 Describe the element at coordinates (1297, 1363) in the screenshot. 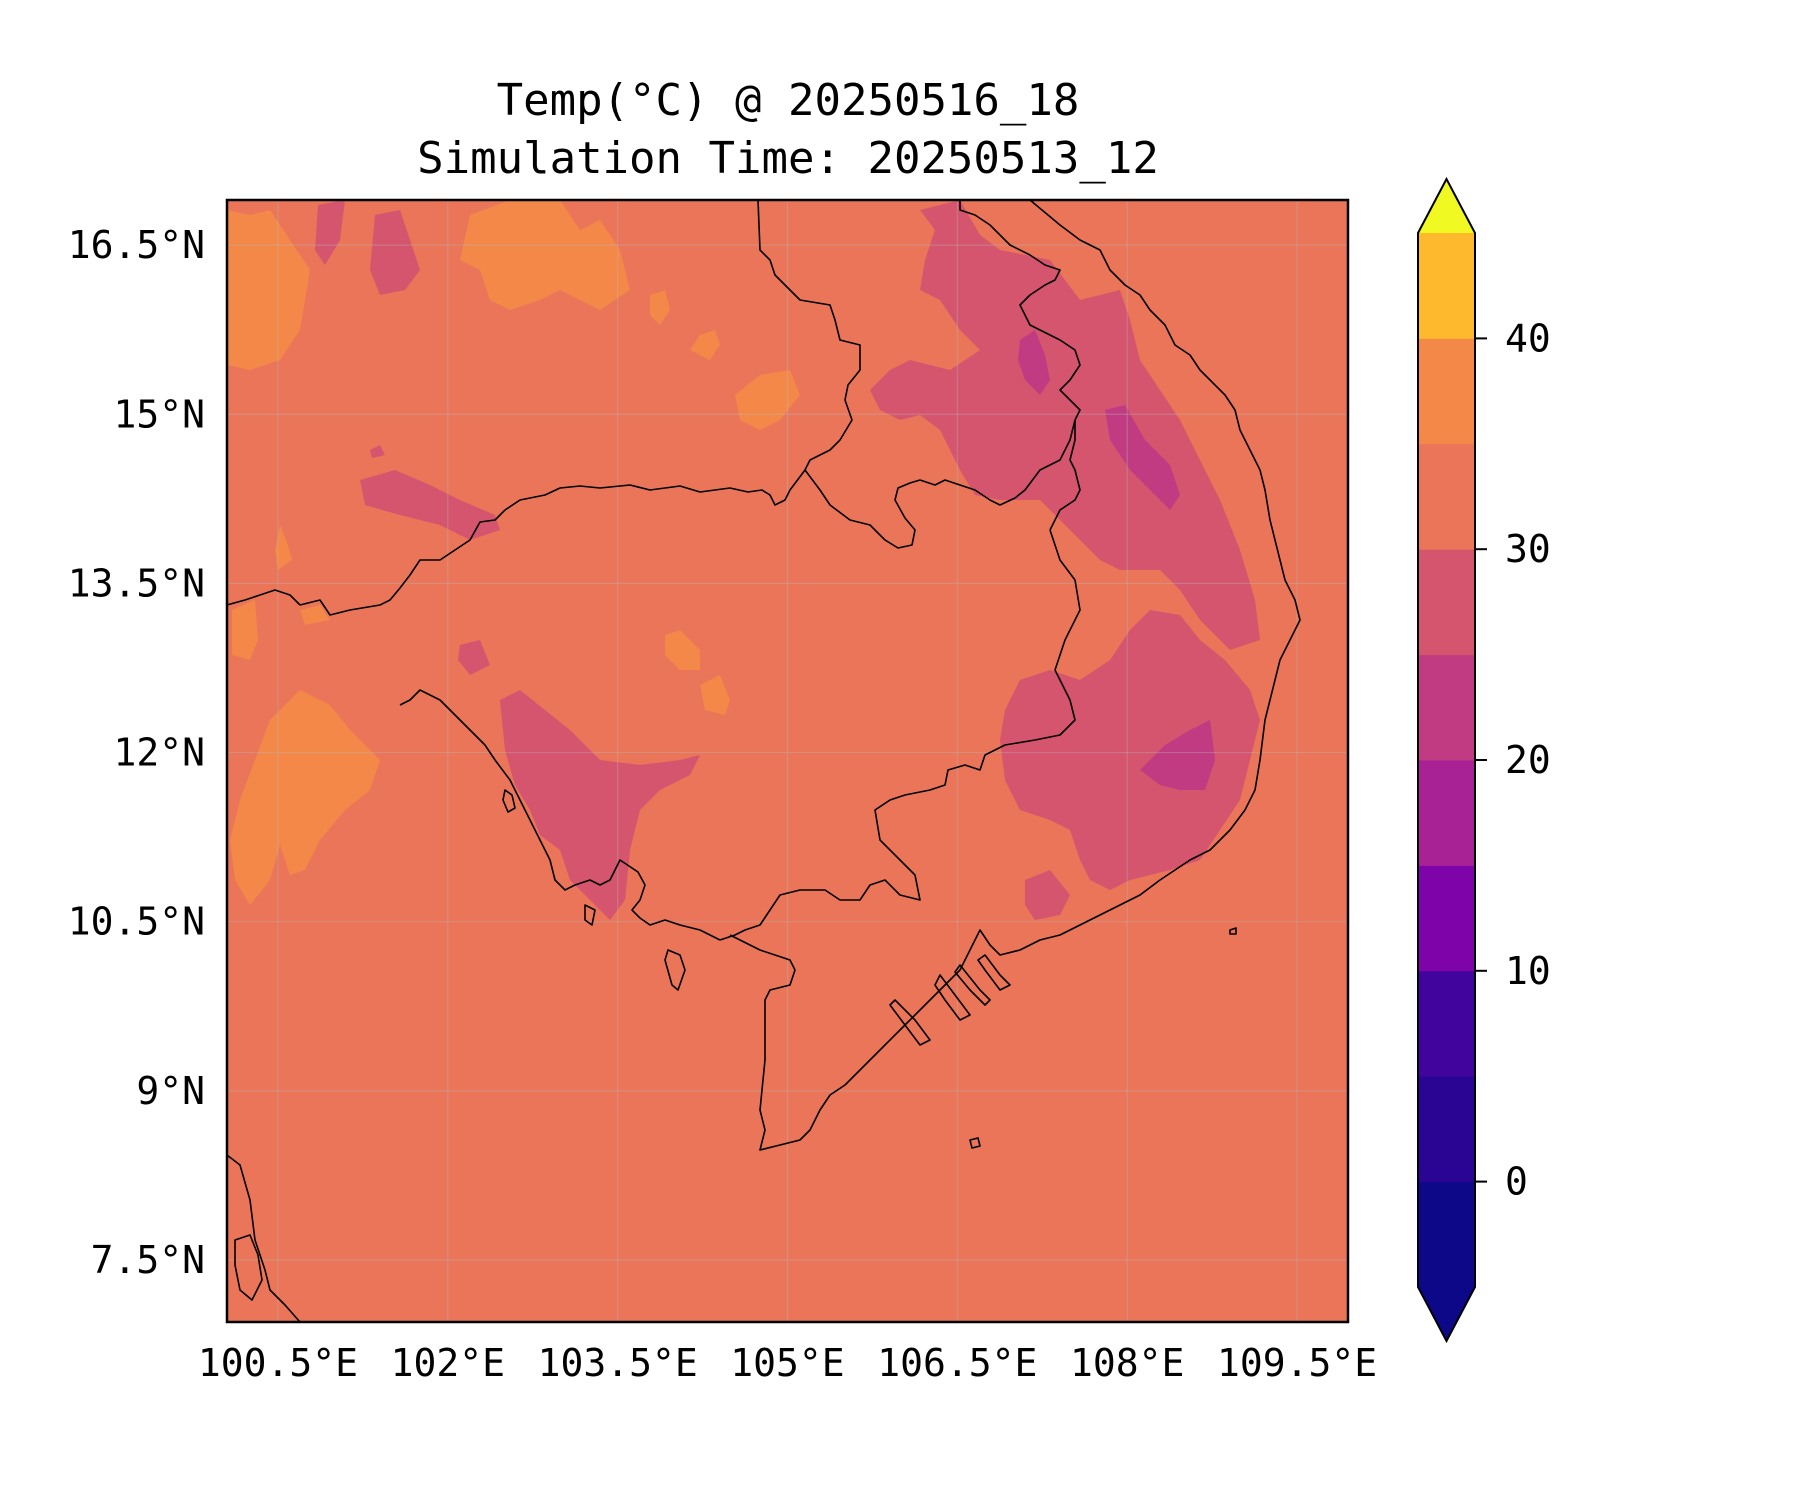

I see `x-tick-label: 109.5°E` at that location.